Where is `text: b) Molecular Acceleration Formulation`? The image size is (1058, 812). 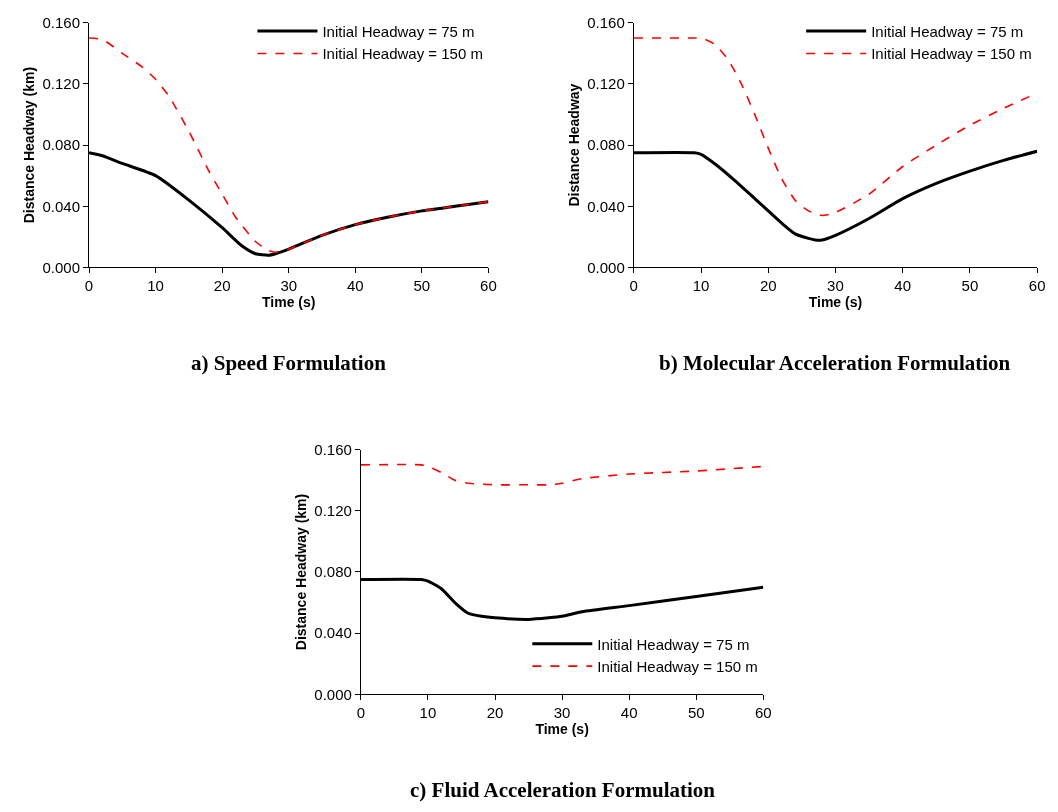 text: b) Molecular Acceleration Formulation is located at coordinates (835, 363).